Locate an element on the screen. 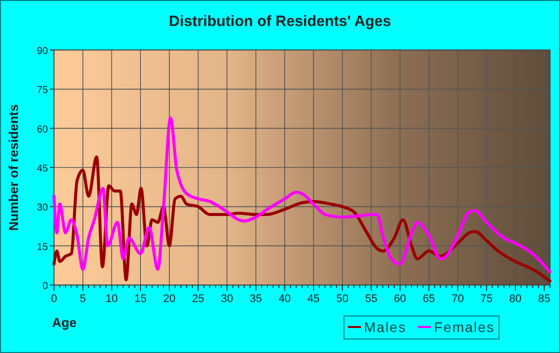 This screenshot has height=353, width=560. x-tick-label: 65 is located at coordinates (429, 299).